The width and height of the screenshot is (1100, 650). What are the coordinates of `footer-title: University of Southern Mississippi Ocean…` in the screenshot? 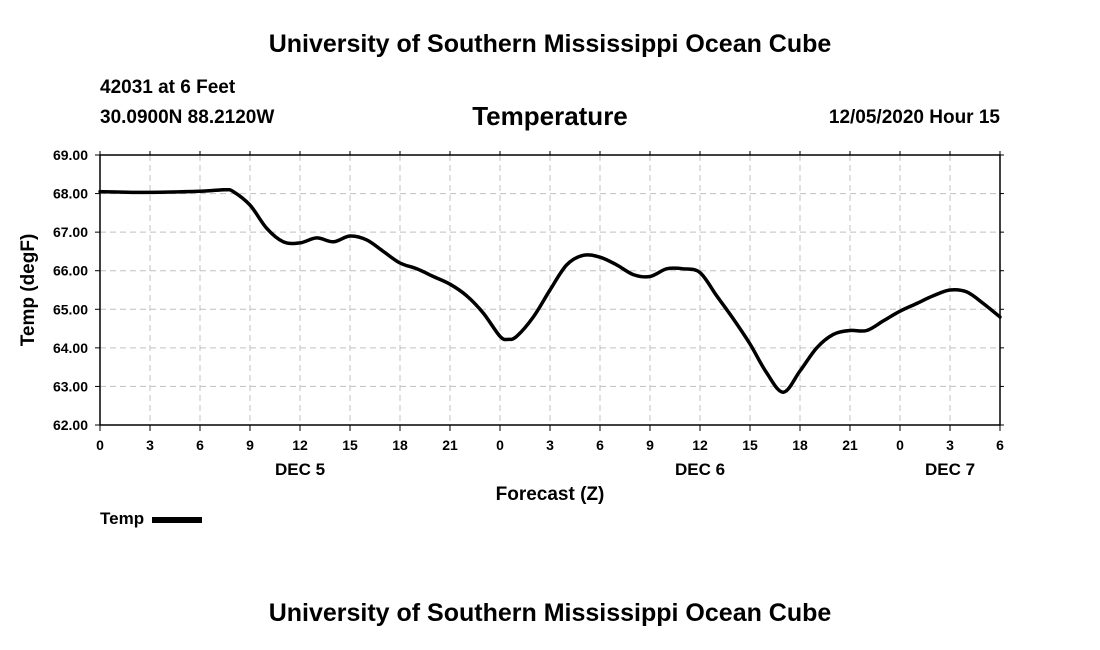 It's located at (550, 613).